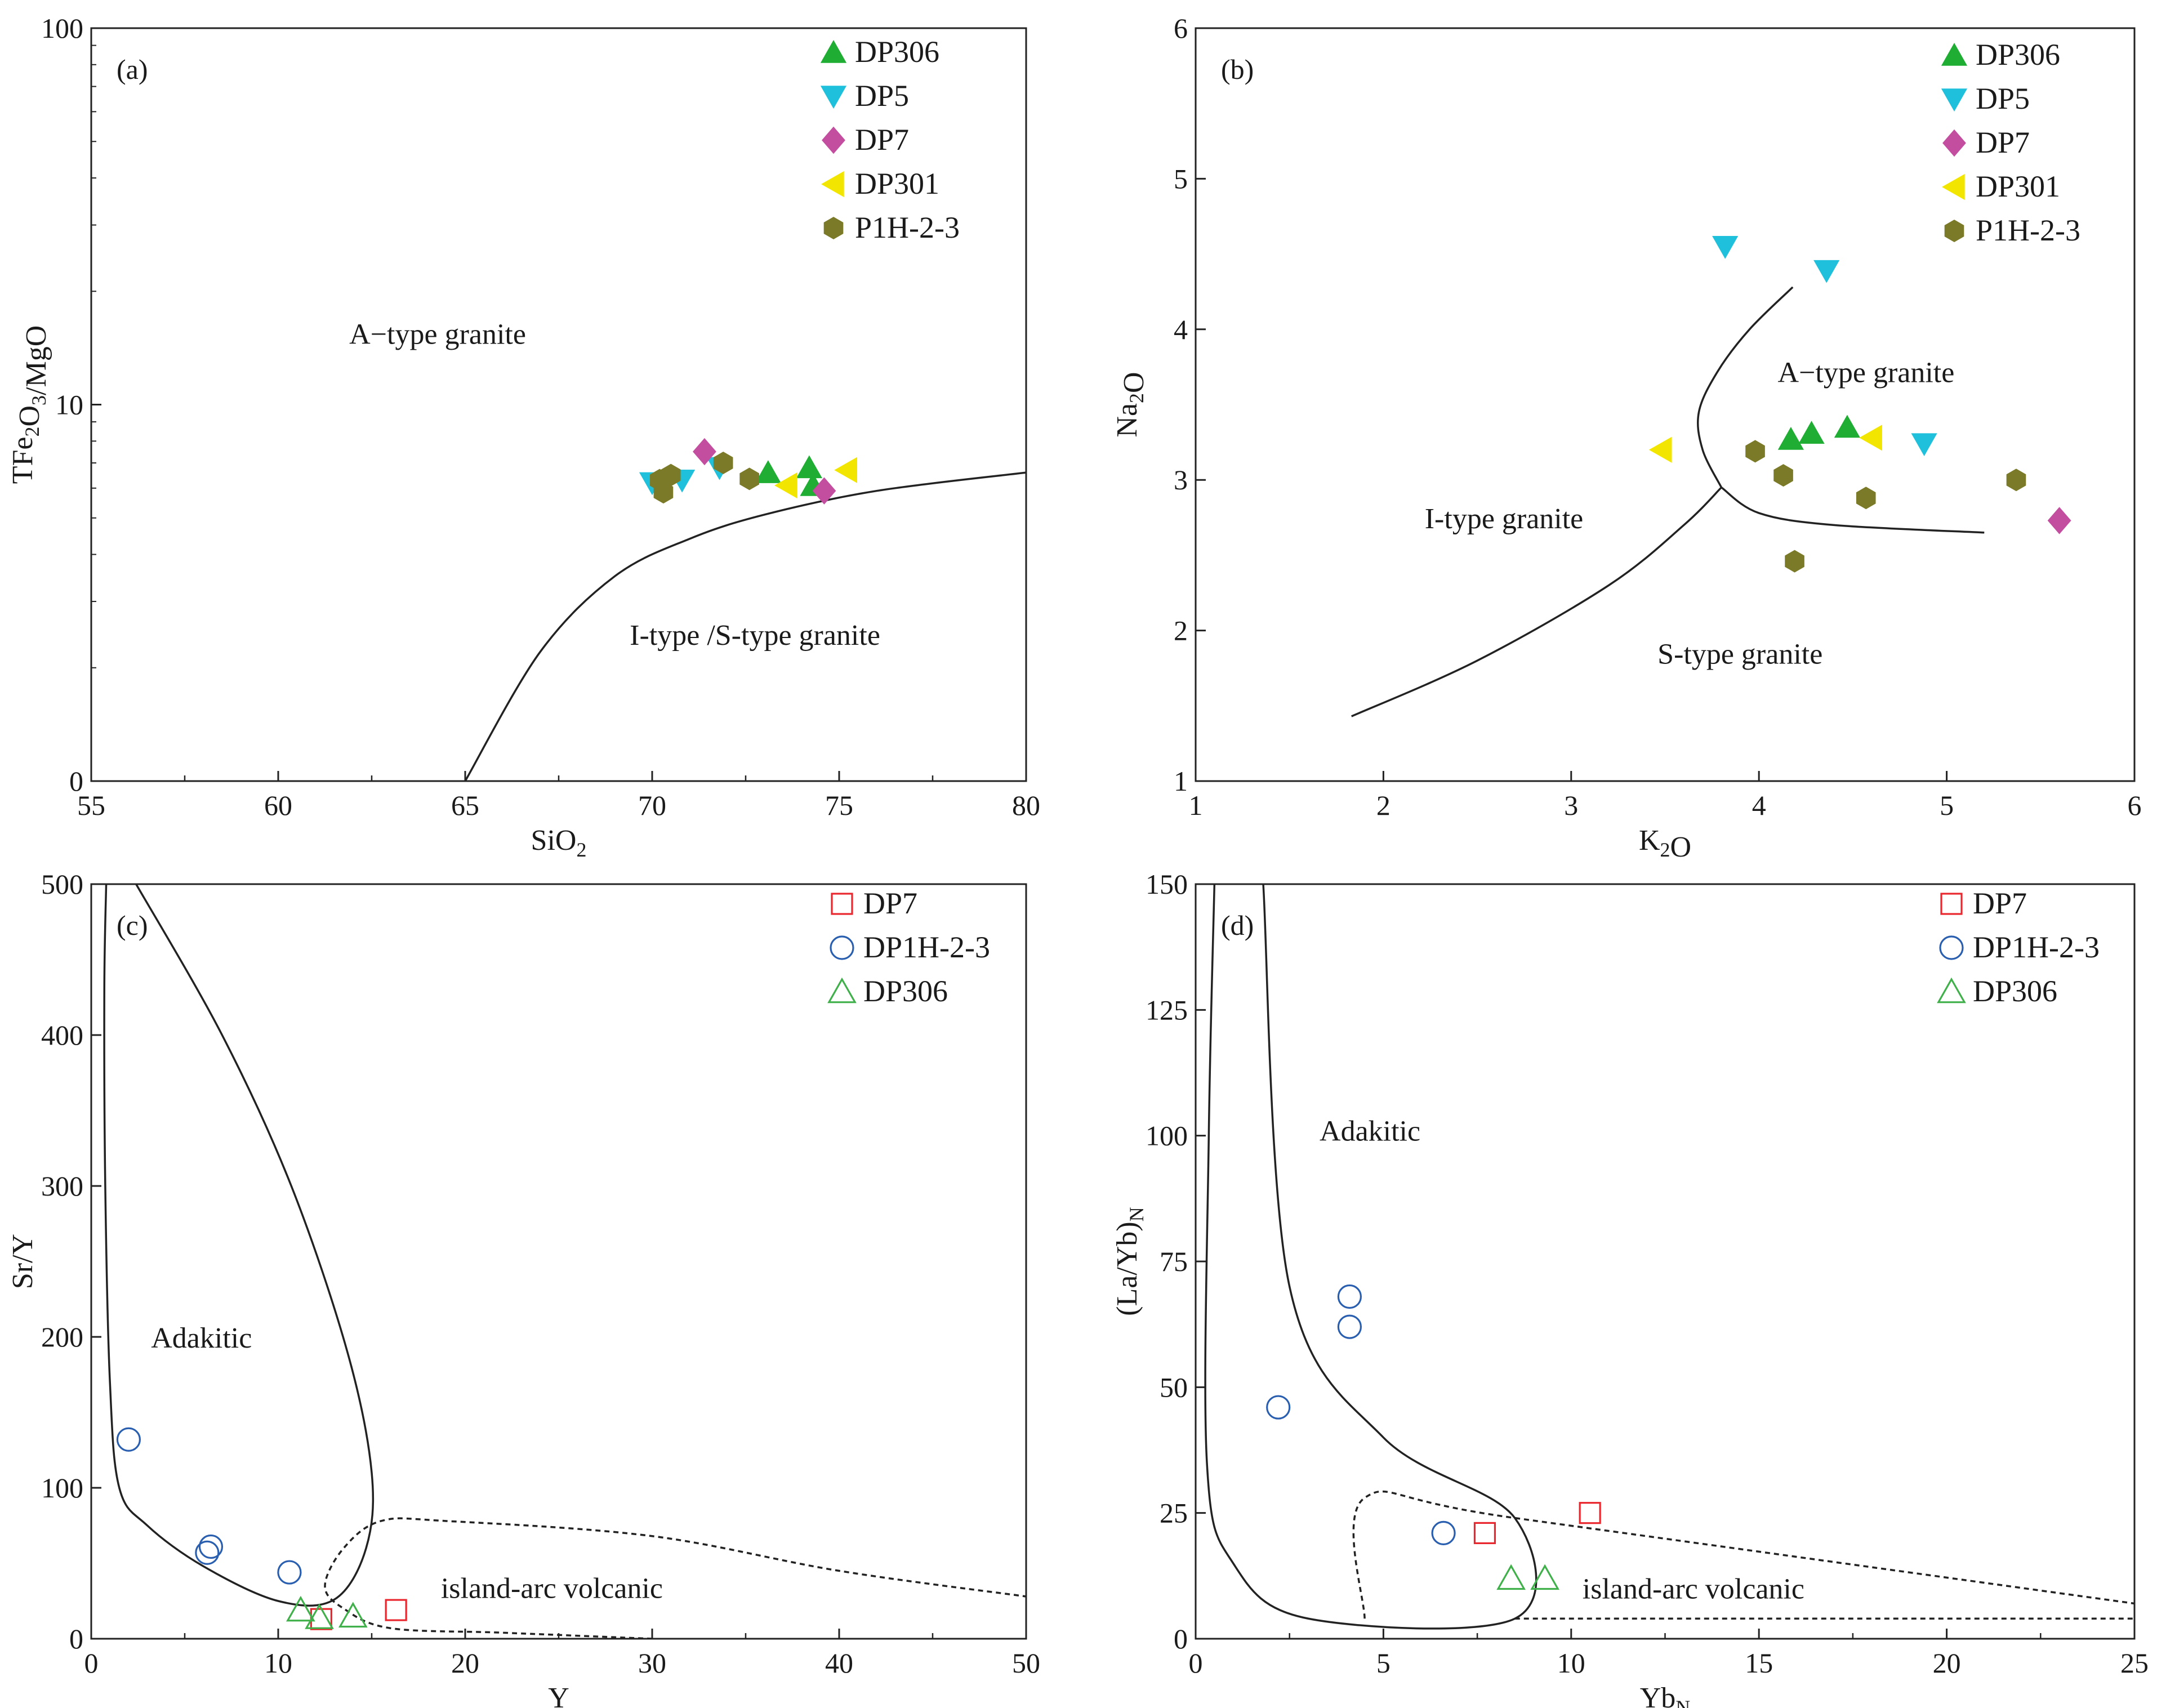 The image size is (2157, 1708). What do you see at coordinates (839, 1663) in the screenshot?
I see `x-tick-label: 40` at bounding box center [839, 1663].